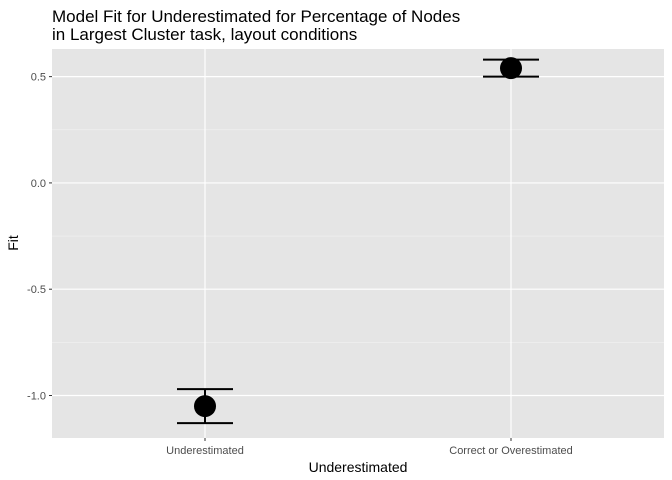 Image resolution: width=672 pixels, height=480 pixels. Describe the element at coordinates (13, 243) in the screenshot. I see `y-axis-title: Fit` at that location.